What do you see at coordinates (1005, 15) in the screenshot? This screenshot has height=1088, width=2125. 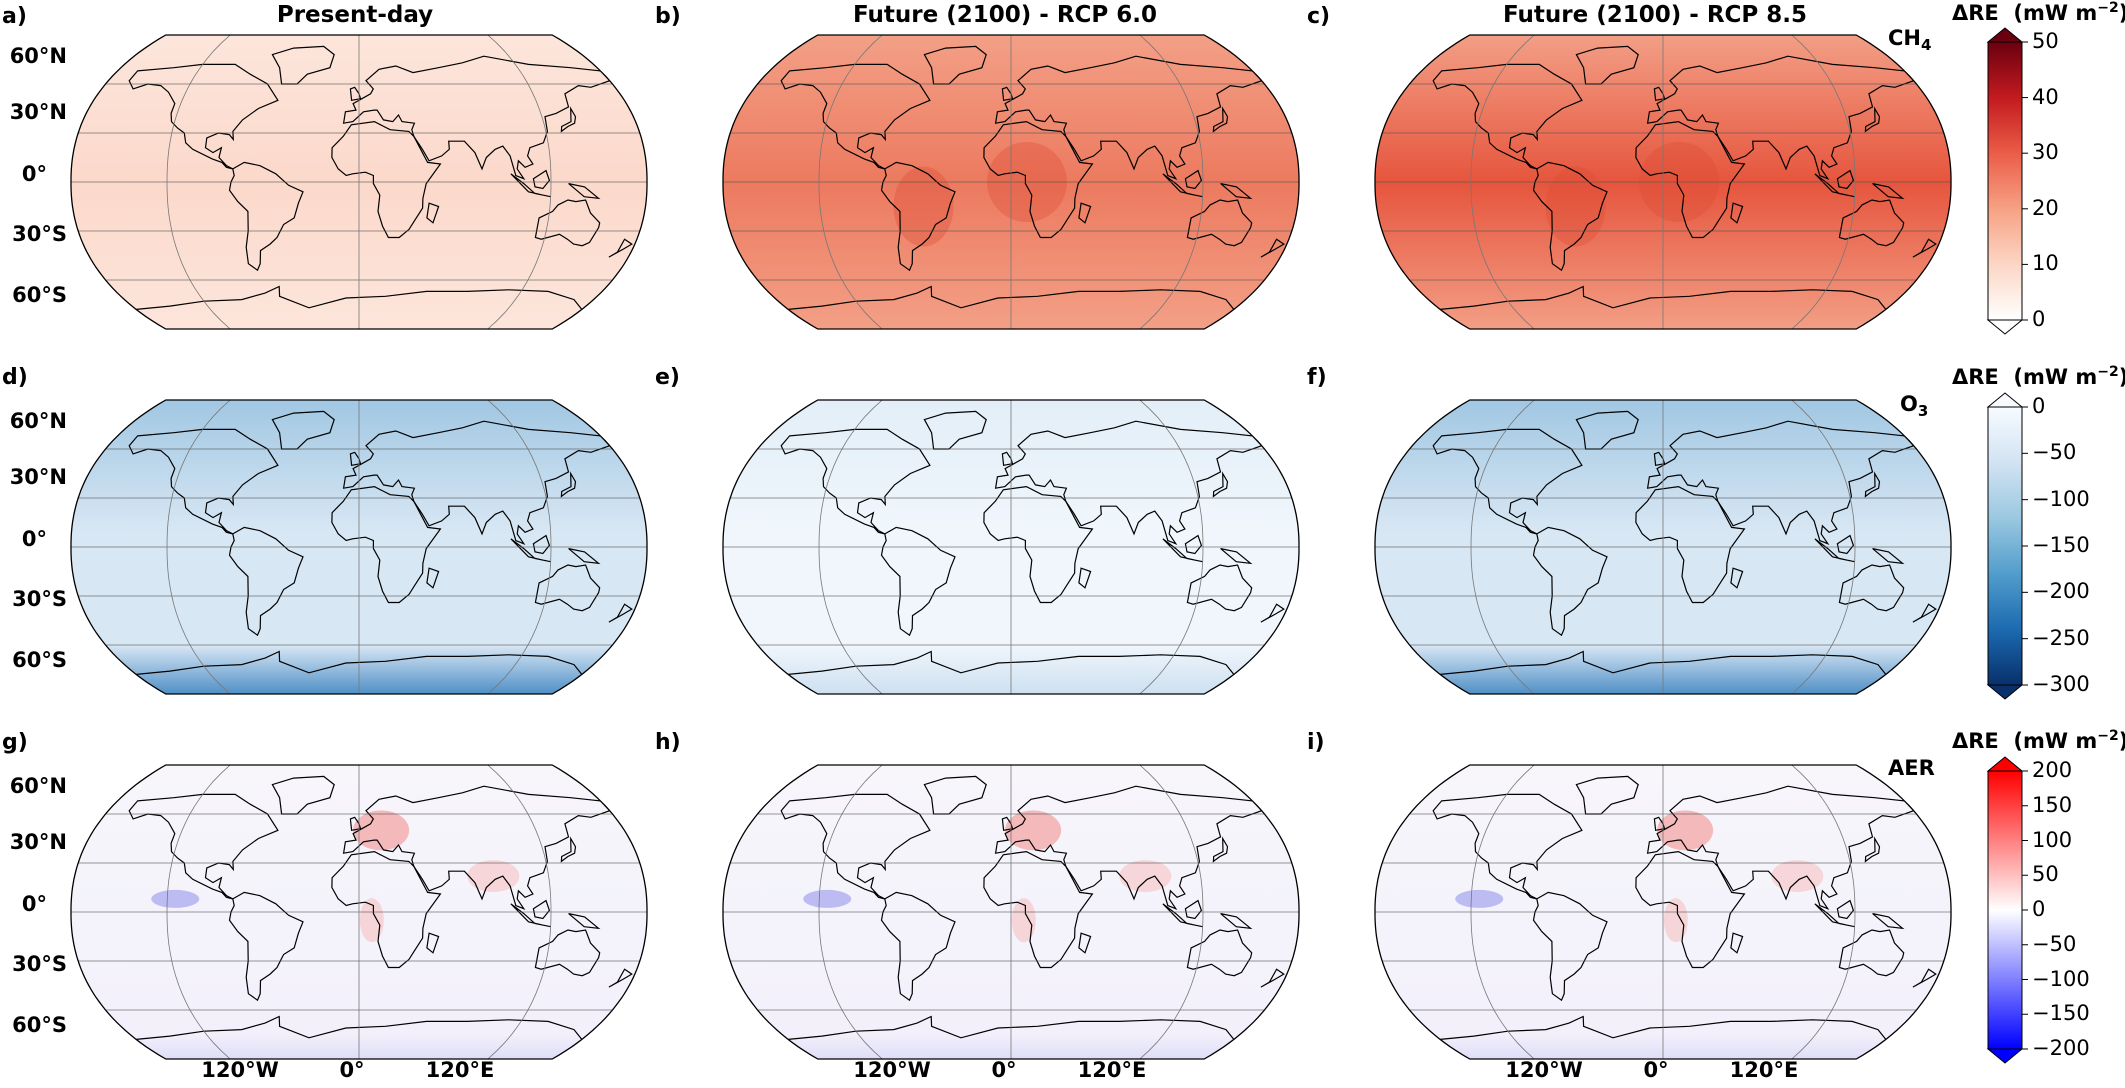 I see `column-title-rcp60: Future (2100) - RCP 6.0` at bounding box center [1005, 15].